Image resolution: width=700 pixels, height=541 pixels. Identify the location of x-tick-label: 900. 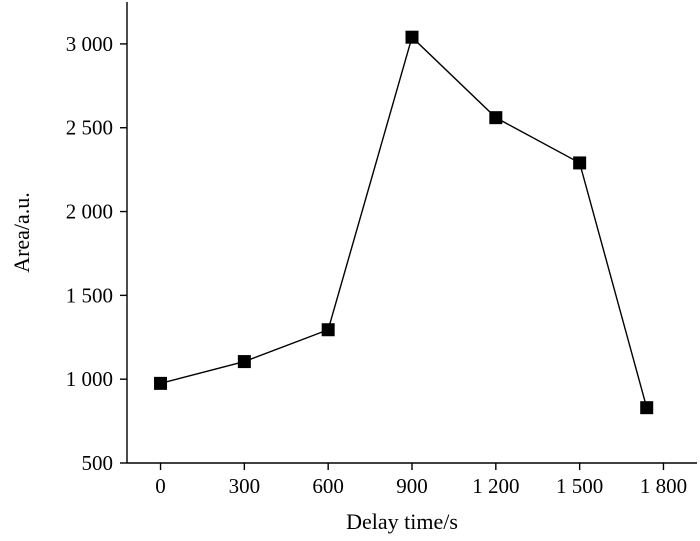
(412, 486).